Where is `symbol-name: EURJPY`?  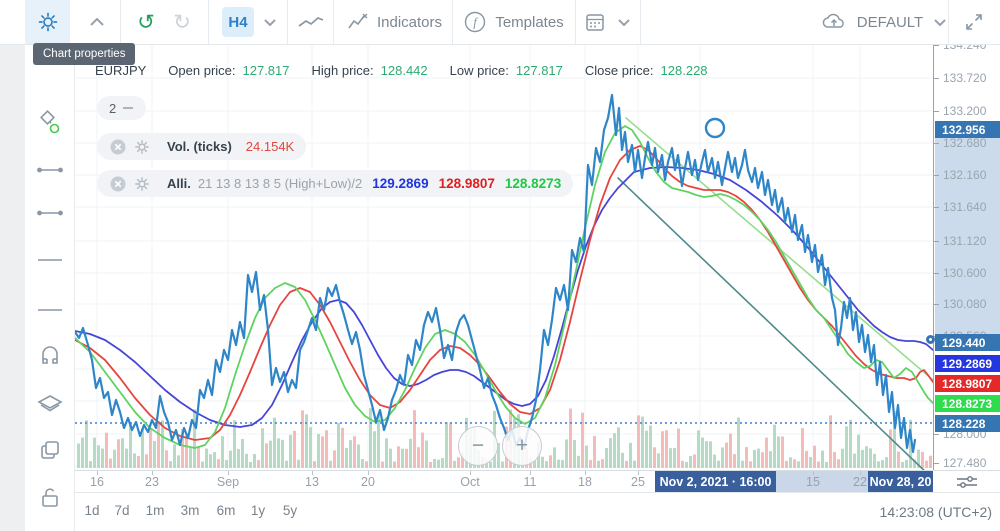 symbol-name: EURJPY is located at coordinates (121, 70).